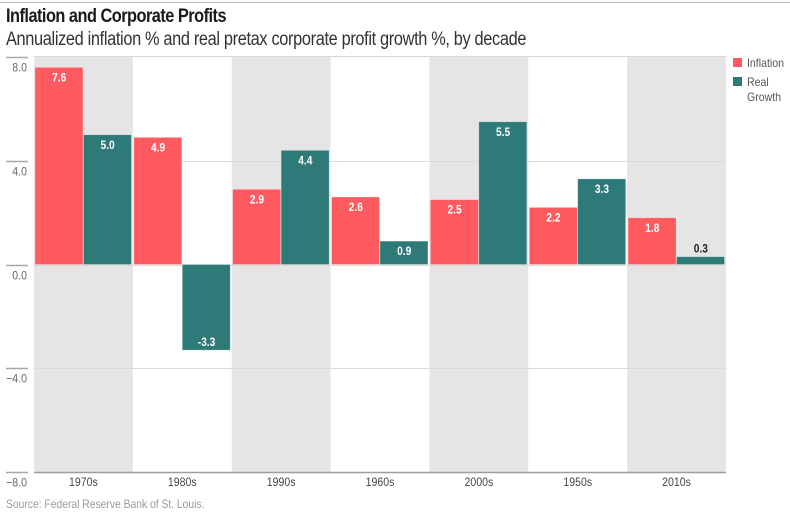  Describe the element at coordinates (182, 482) in the screenshot. I see `x-tick-label: 1980s` at that location.